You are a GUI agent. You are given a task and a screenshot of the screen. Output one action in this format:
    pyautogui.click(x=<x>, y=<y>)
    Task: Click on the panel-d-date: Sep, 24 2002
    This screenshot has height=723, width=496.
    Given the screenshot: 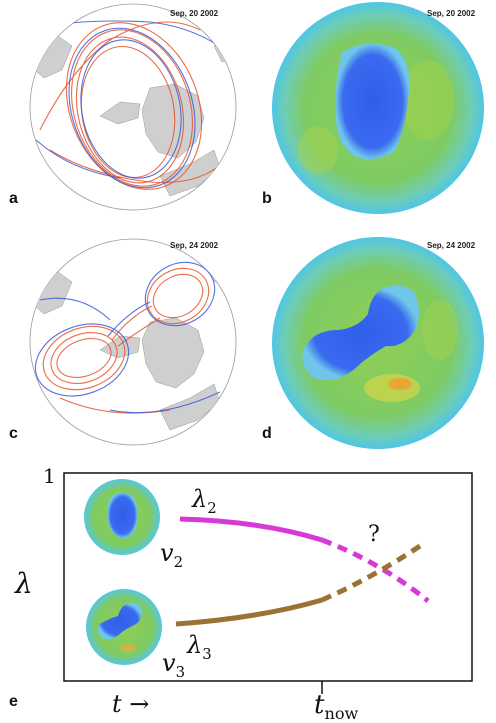 What is the action you would take?
    pyautogui.click(x=451, y=245)
    